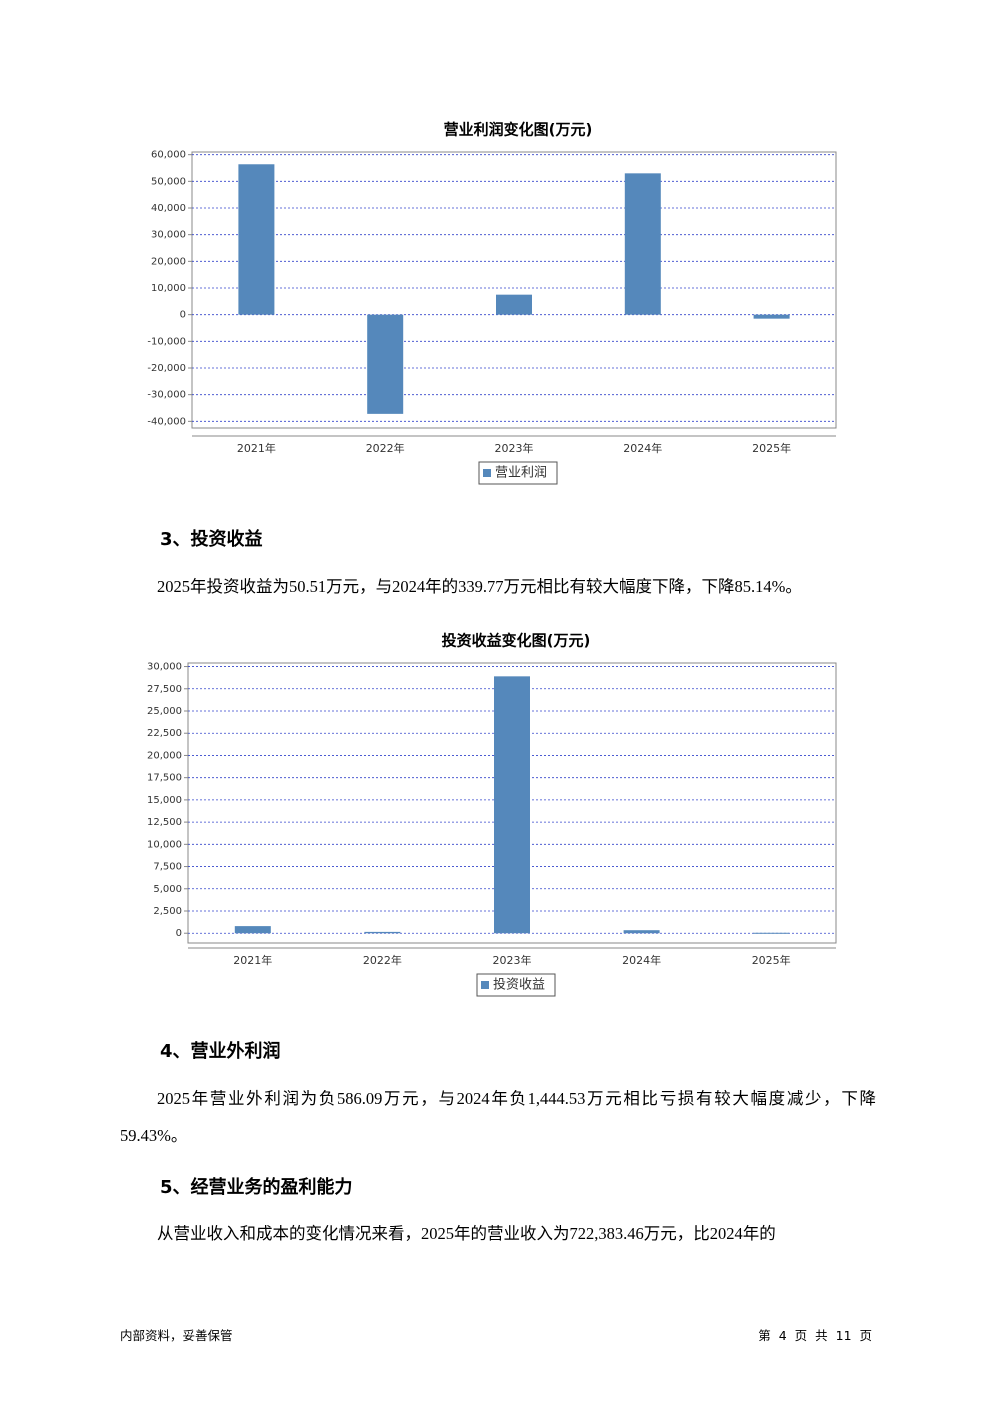 Image resolution: width=992 pixels, height=1403 pixels. I want to click on chart-title: 营业利润变化图(万元), so click(518, 130).